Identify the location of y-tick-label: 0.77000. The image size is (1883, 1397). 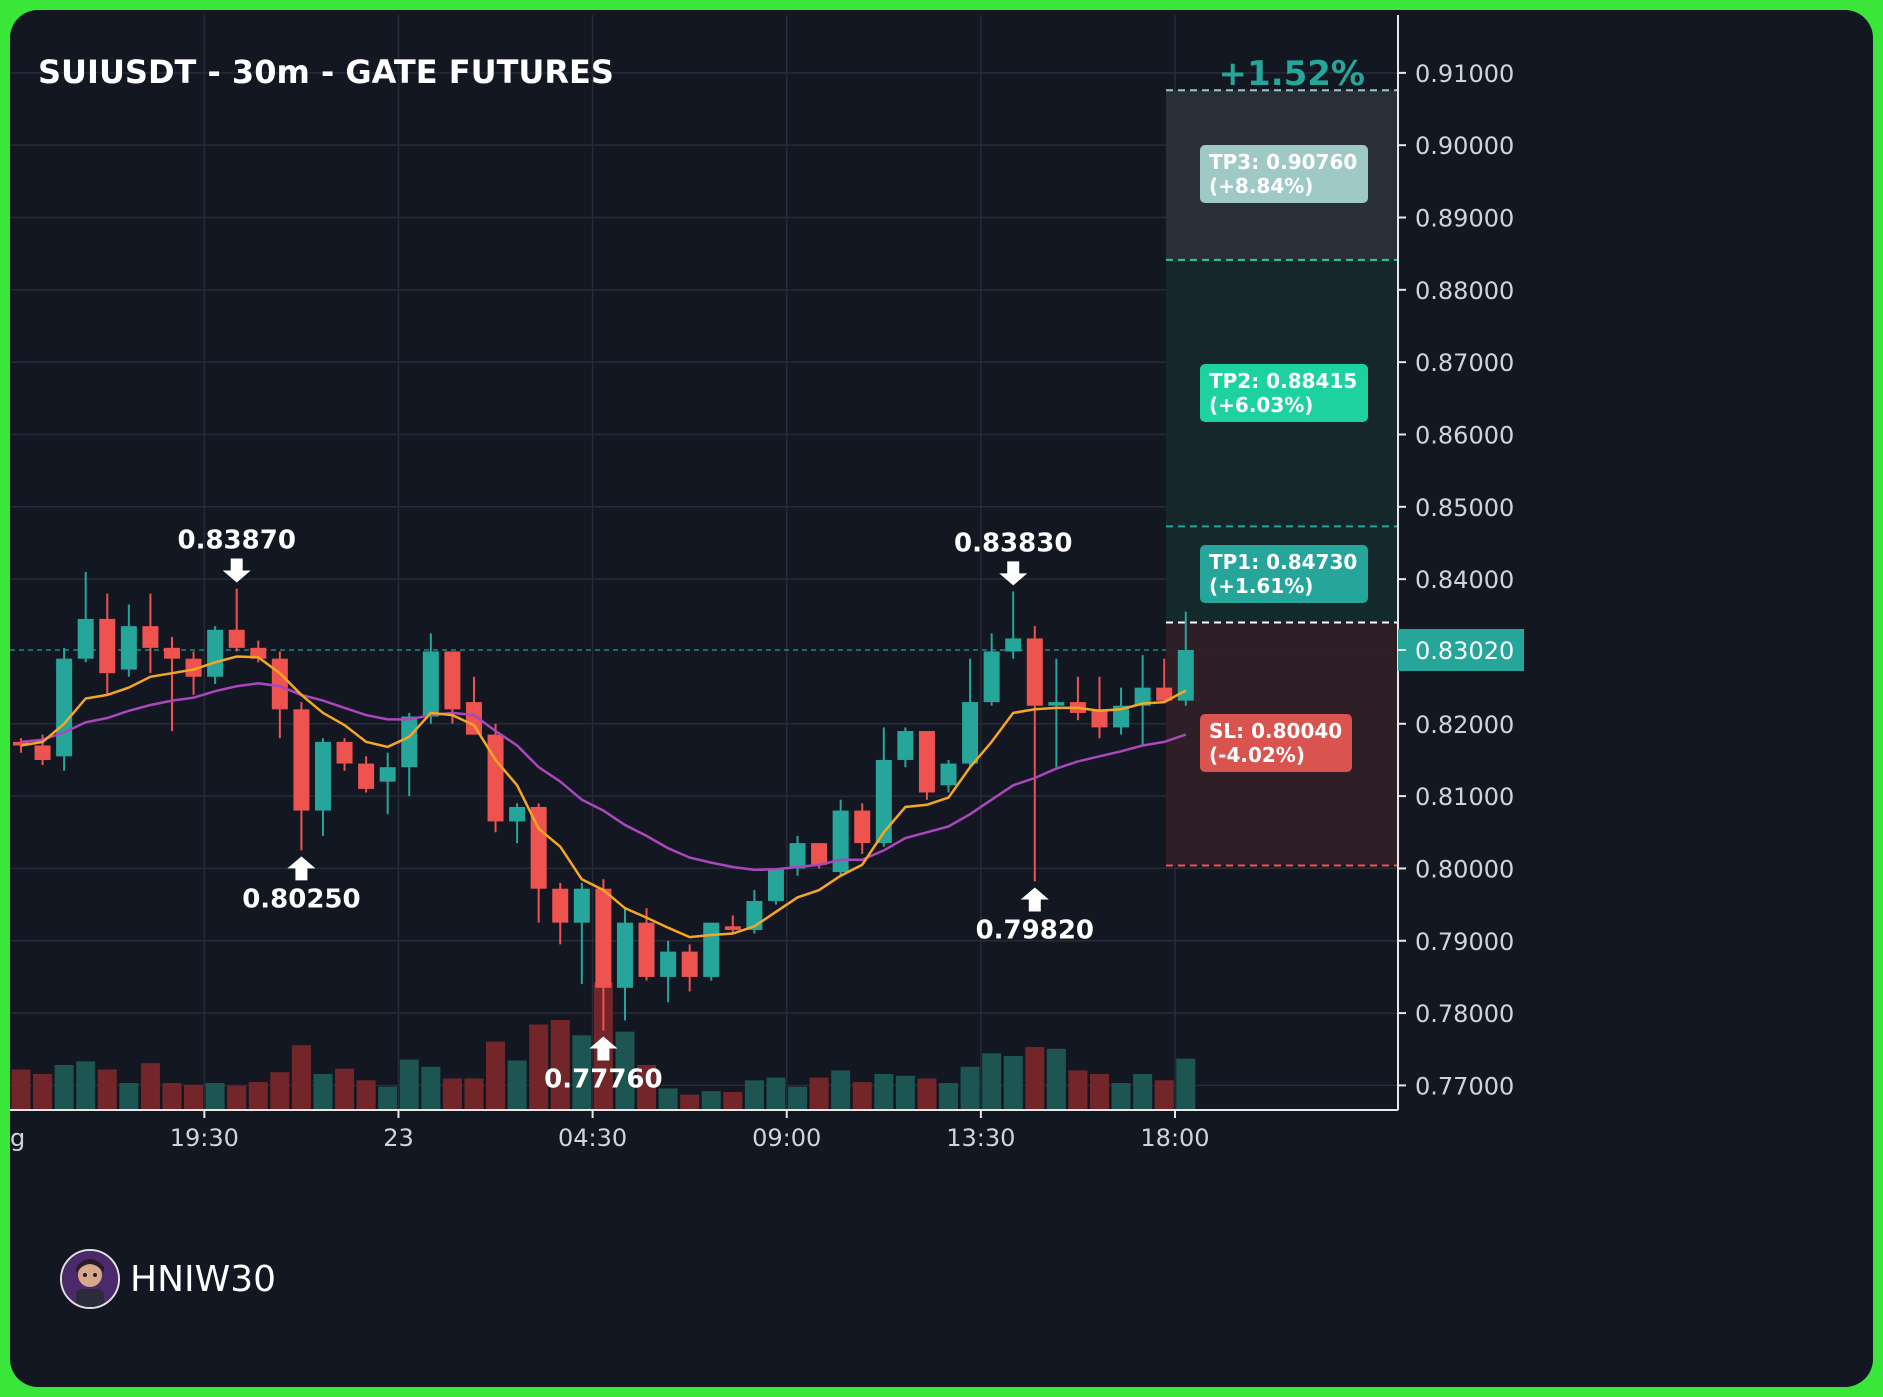
(1464, 1086).